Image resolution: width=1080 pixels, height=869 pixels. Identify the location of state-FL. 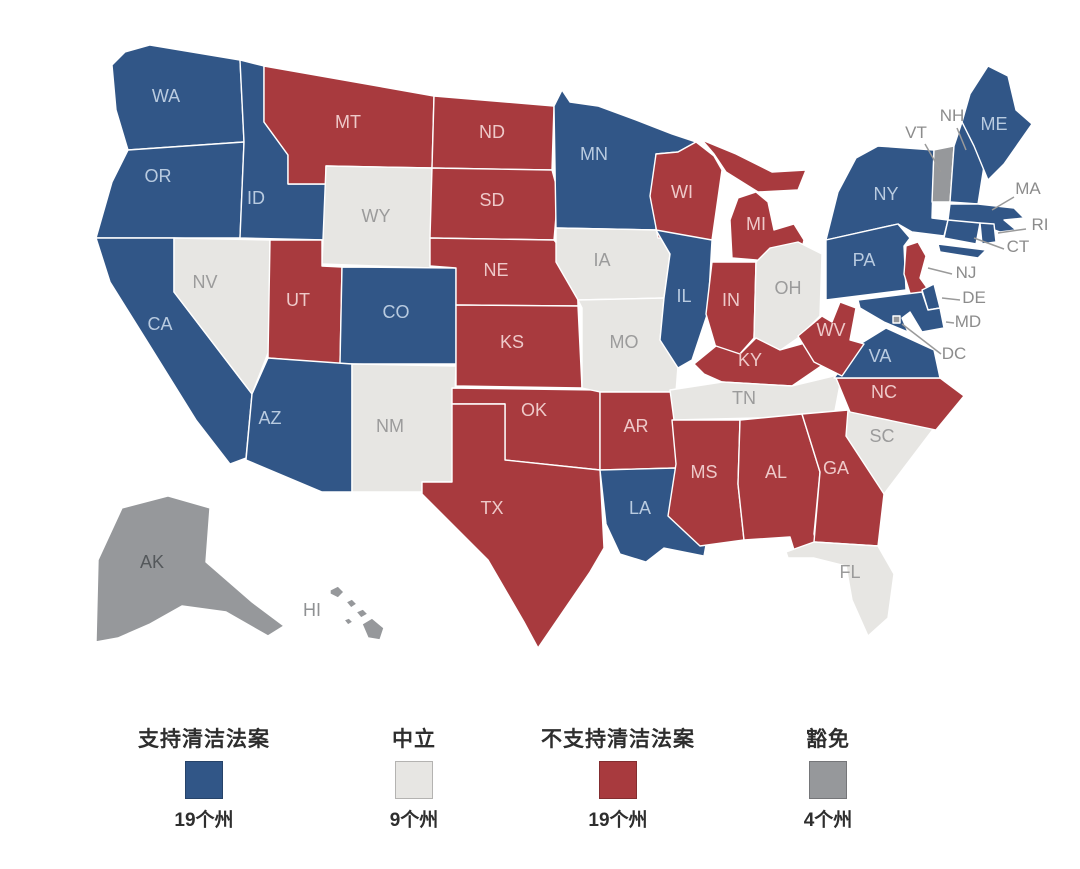
(840, 589).